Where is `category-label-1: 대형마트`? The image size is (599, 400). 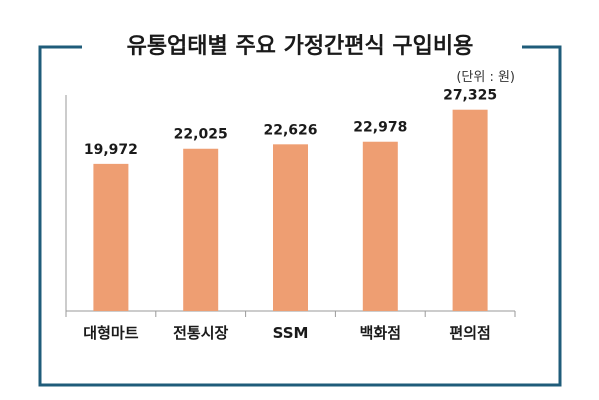
category-label-1: 대형마트 is located at coordinates (110, 333).